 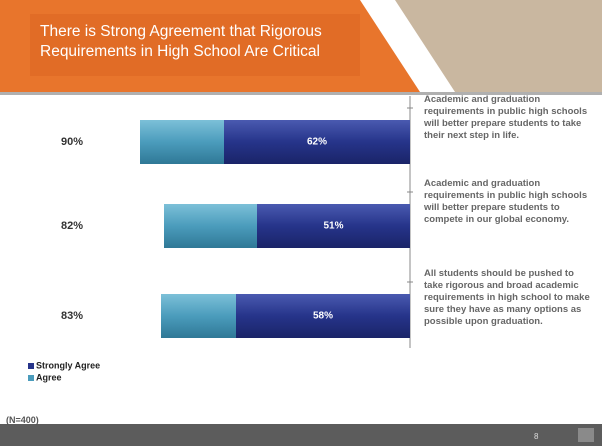 I want to click on value-label: 62%, so click(x=317, y=142).